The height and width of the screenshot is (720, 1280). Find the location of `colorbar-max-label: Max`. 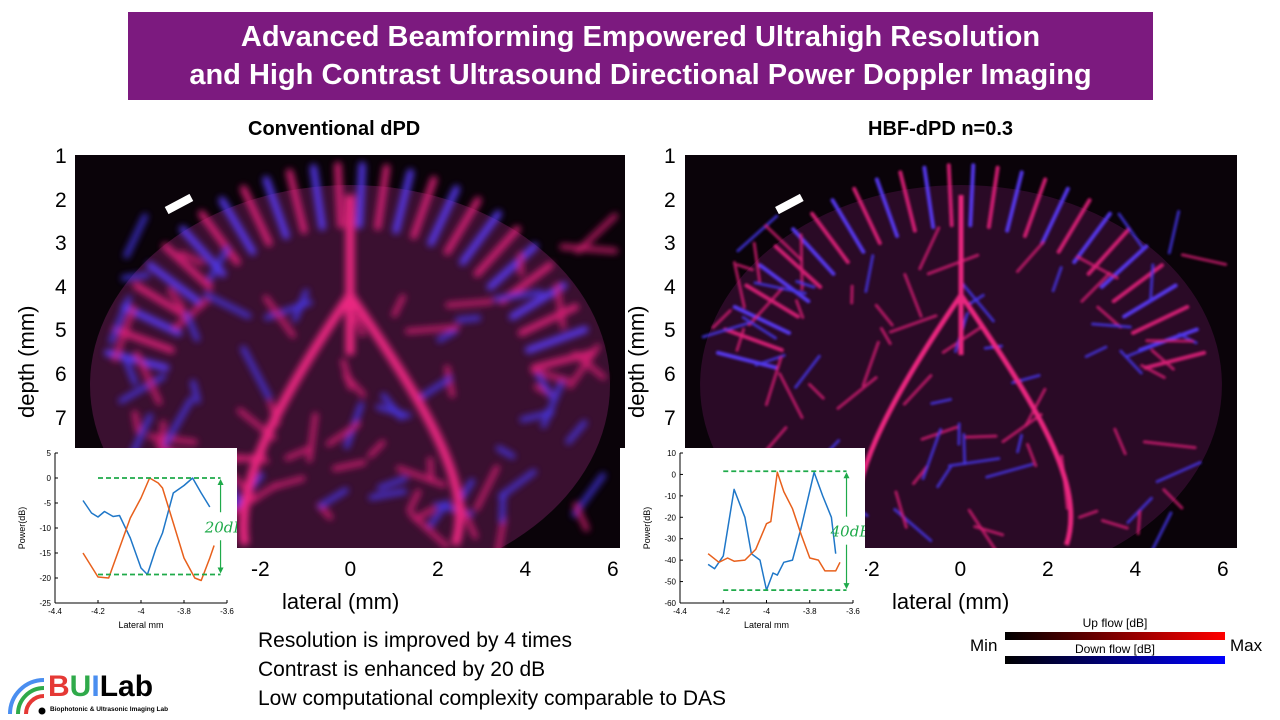

colorbar-max-label: Max is located at coordinates (1246, 645).